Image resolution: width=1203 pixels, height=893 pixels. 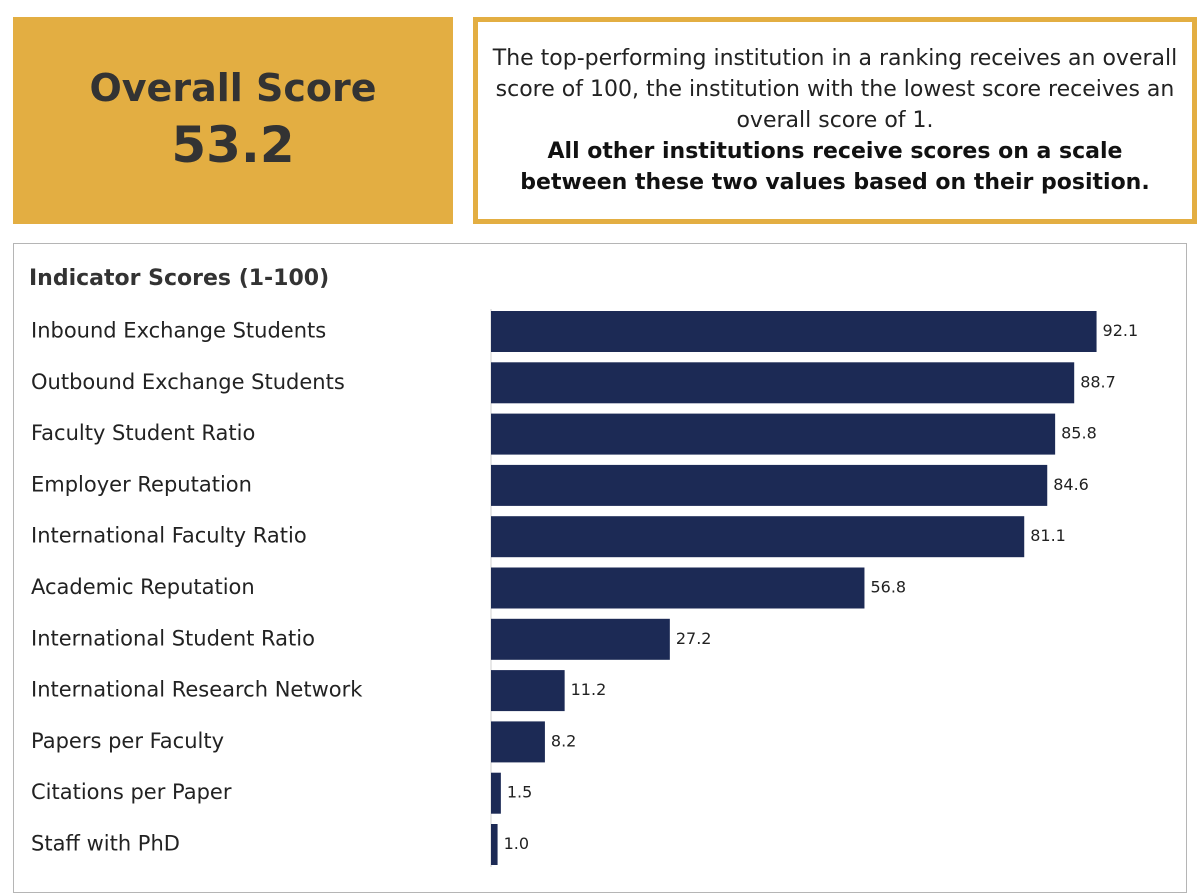 What do you see at coordinates (1071, 484) in the screenshot?
I see `value-label: 84.6` at bounding box center [1071, 484].